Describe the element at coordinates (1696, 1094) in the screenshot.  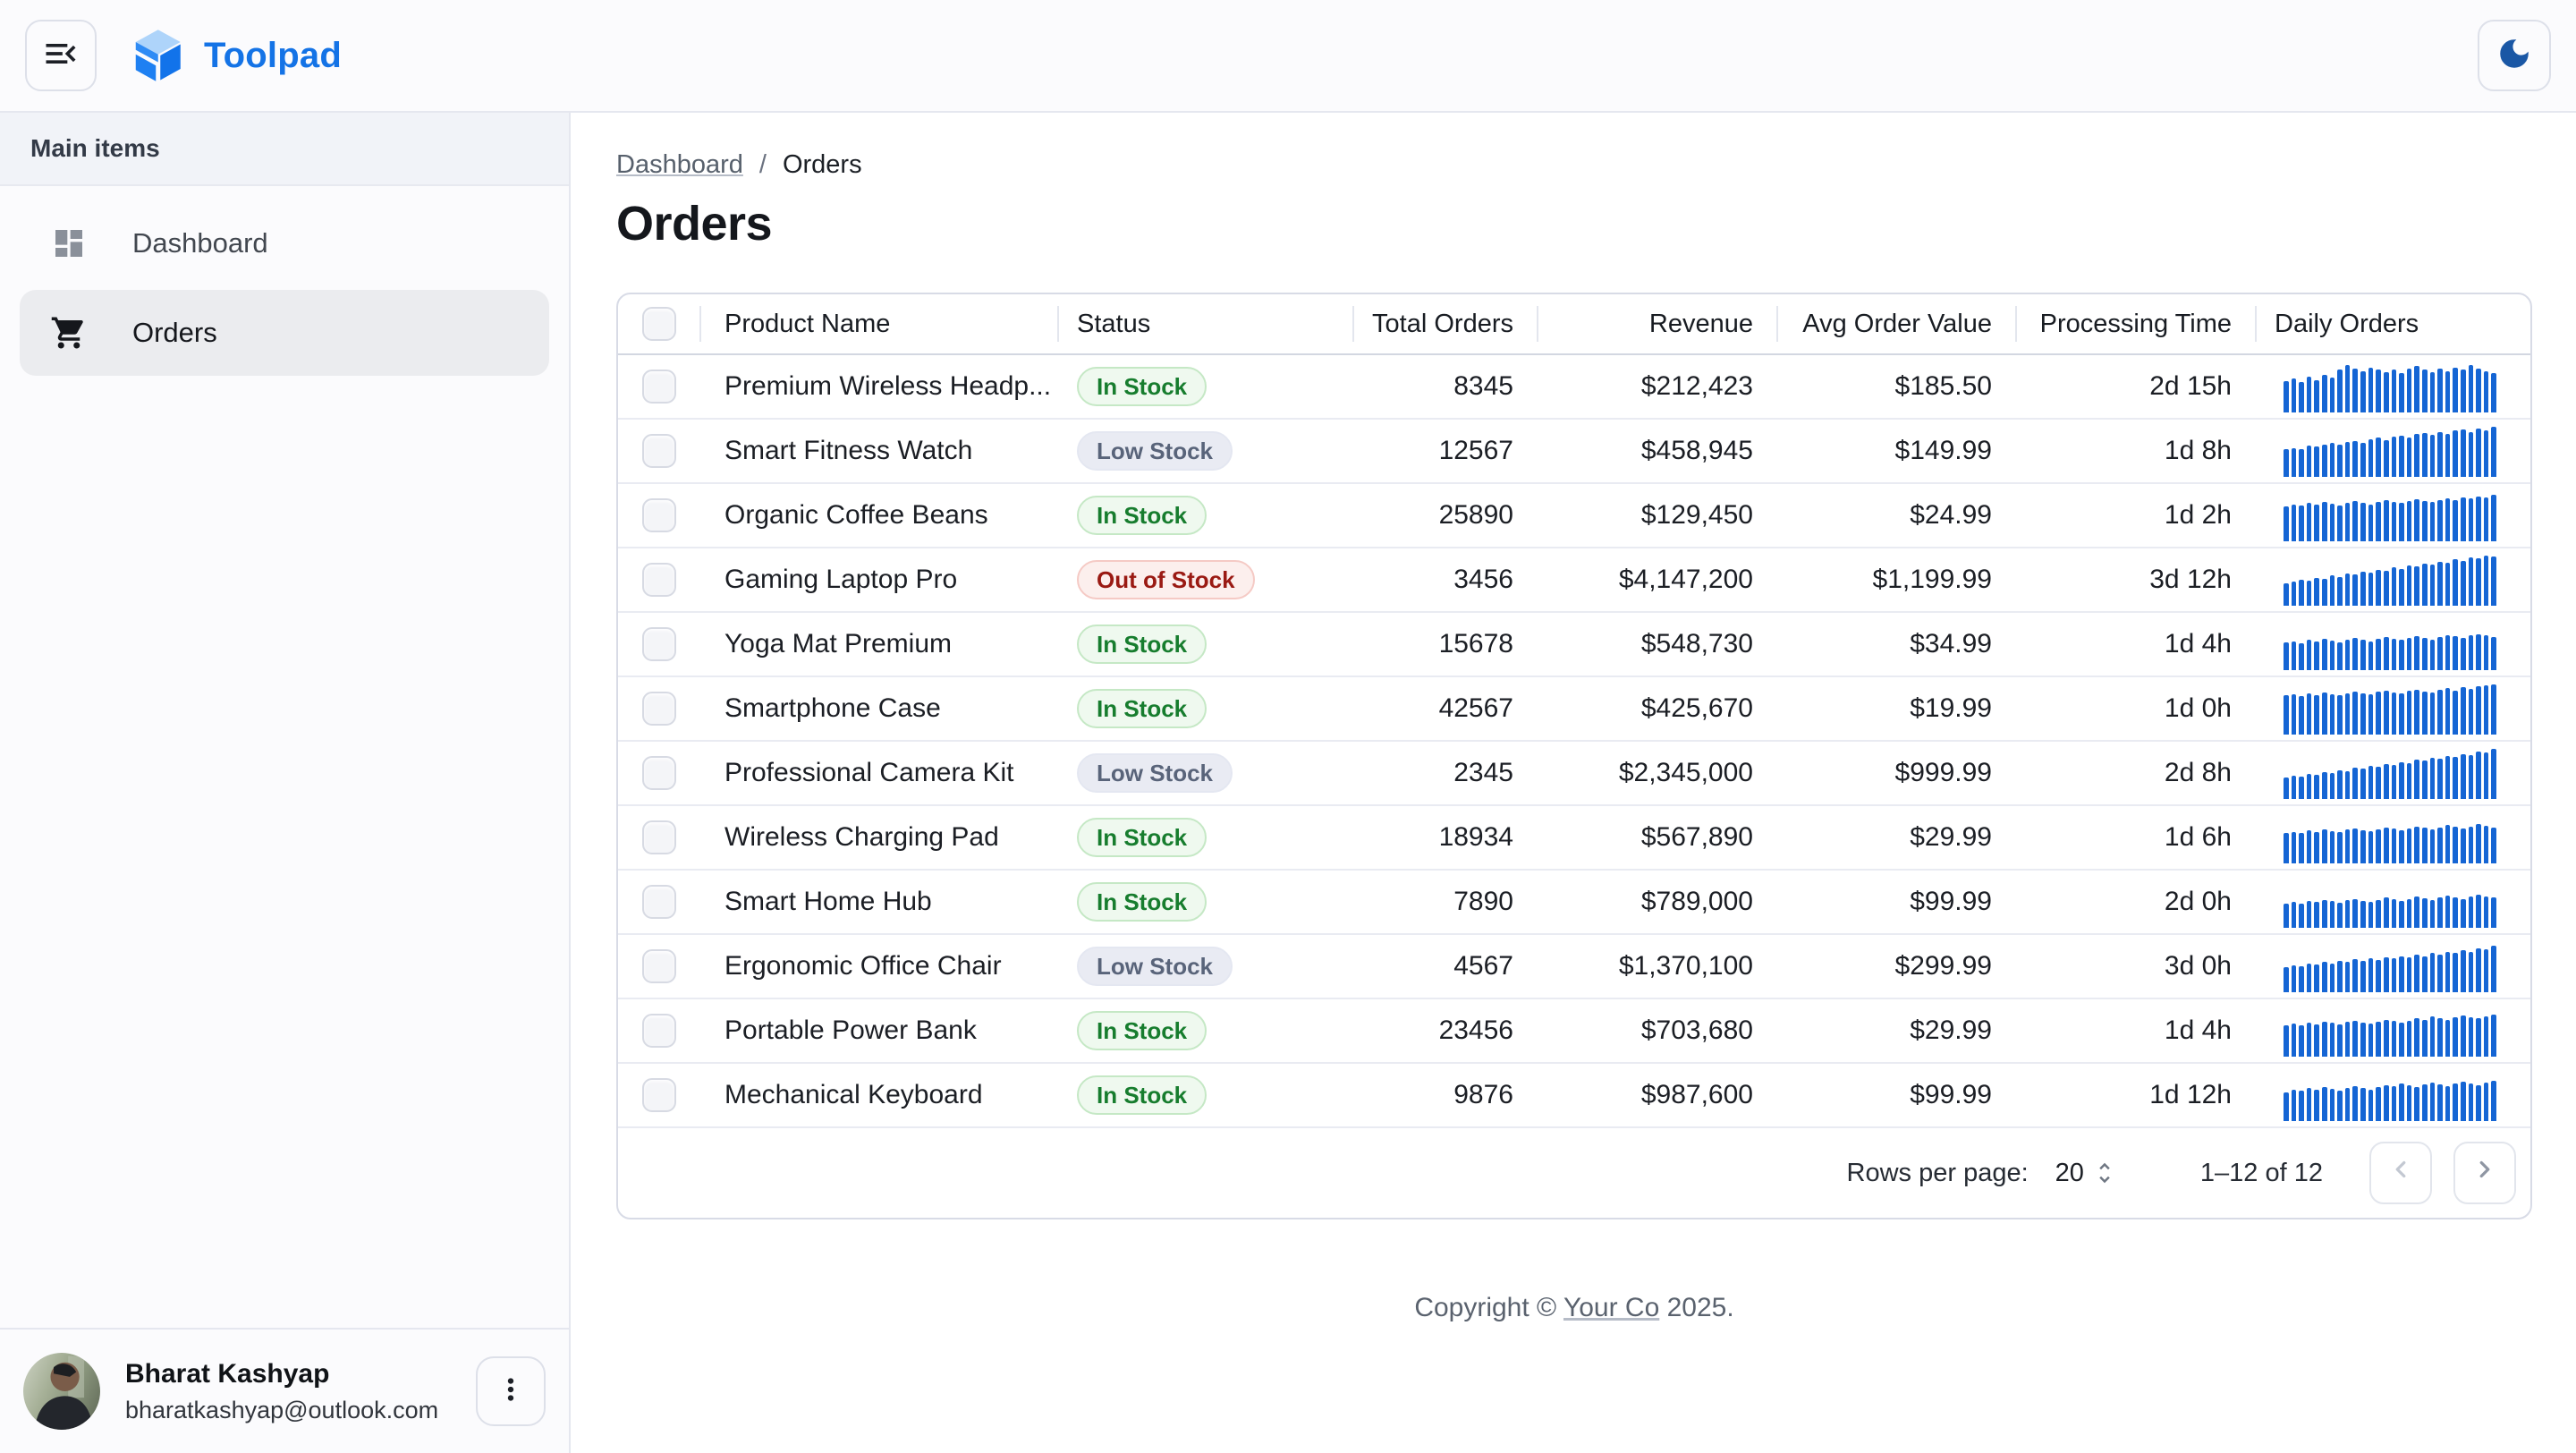
I see `revenue-cell: $987,600` at that location.